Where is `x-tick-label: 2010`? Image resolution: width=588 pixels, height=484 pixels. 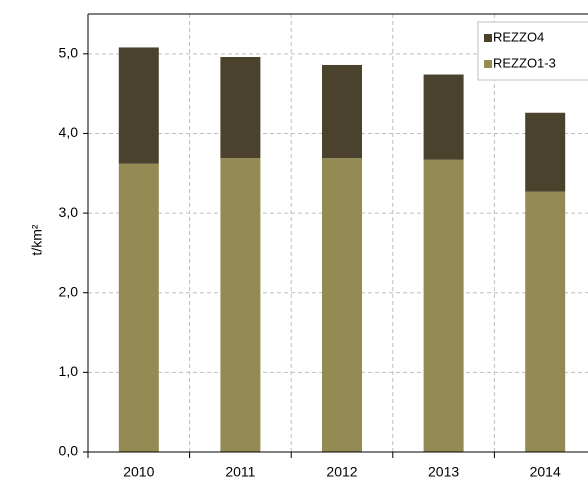
x-tick-label: 2010 is located at coordinates (138, 472).